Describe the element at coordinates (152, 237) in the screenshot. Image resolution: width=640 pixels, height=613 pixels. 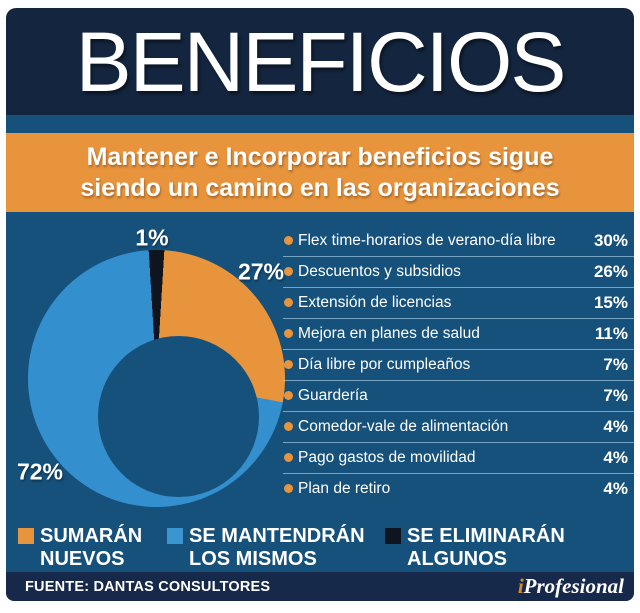
I see `donut-label-eliminaran: 1%` at that location.